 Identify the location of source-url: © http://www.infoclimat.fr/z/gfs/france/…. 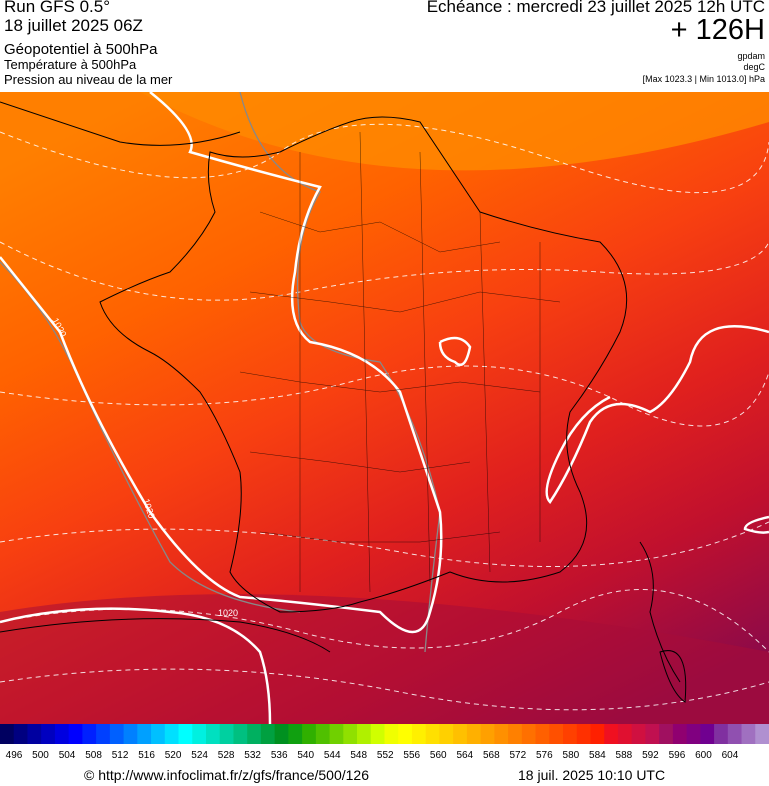
(226, 775).